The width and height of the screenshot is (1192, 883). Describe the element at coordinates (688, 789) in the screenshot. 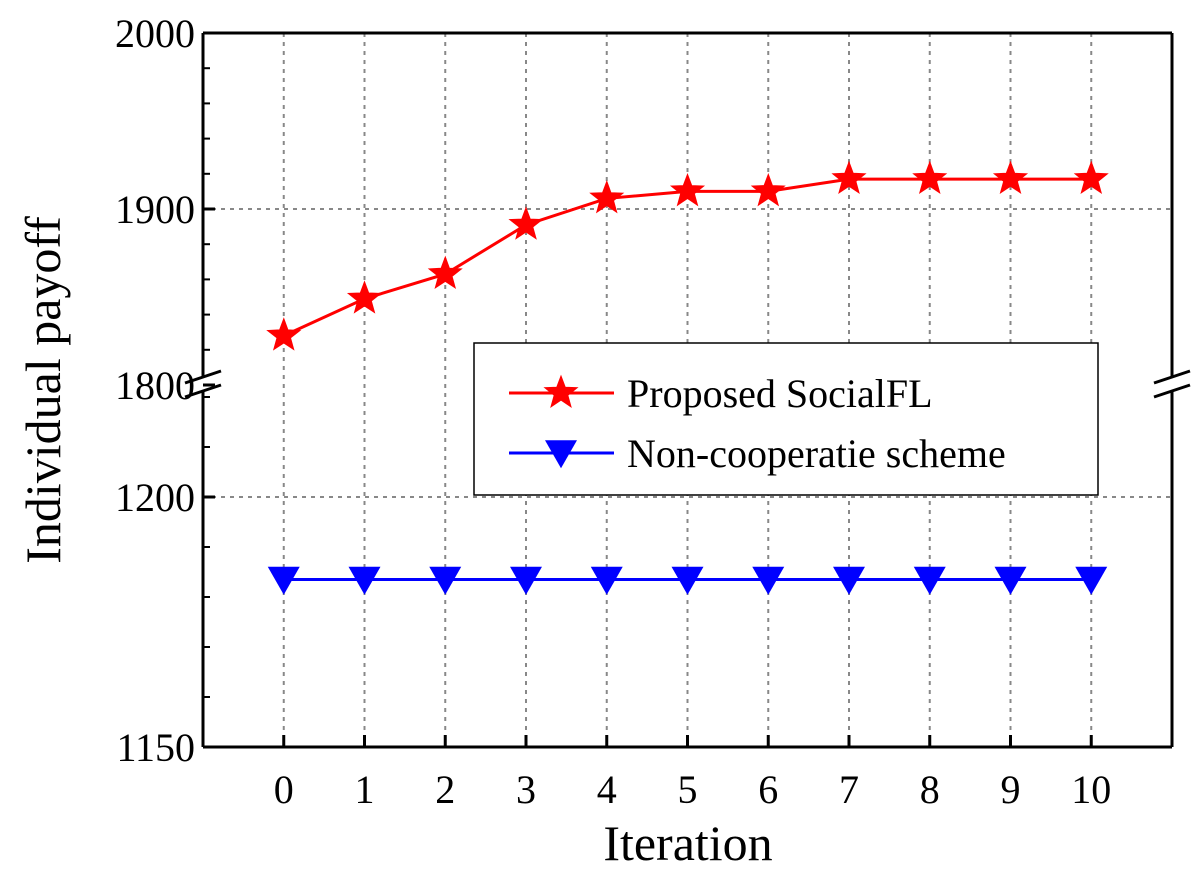

I see `x-tick-label: 5` at that location.